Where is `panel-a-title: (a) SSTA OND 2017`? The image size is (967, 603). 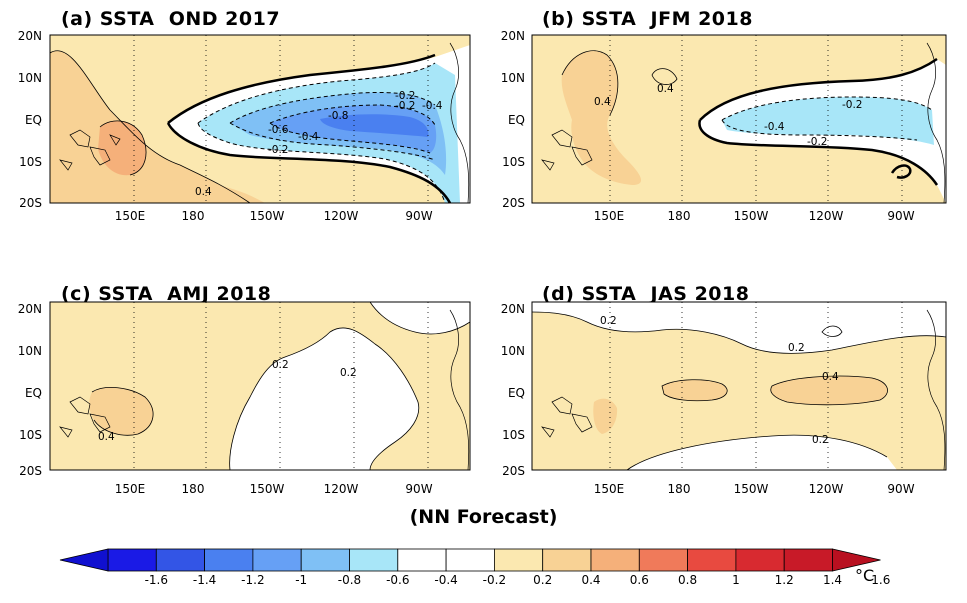 panel-a-title: (a) SSTA OND 2017 is located at coordinates (171, 19).